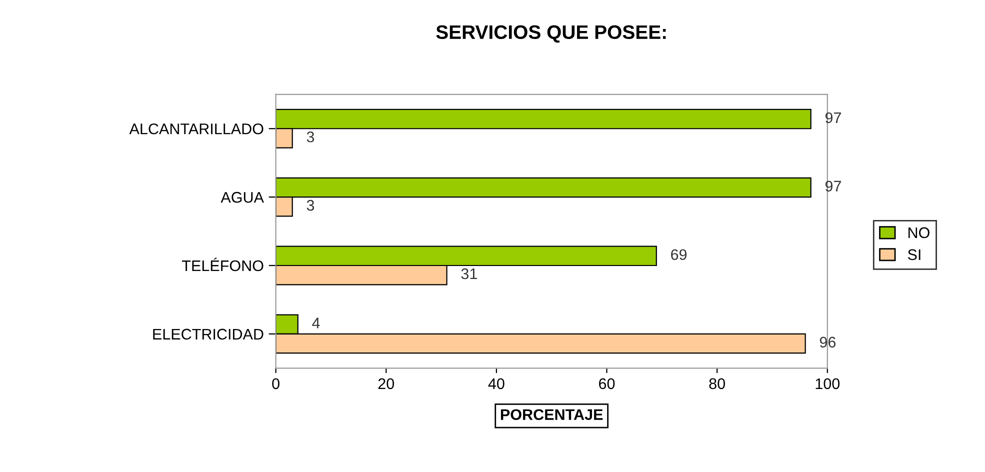 Image resolution: width=985 pixels, height=472 pixels. I want to click on data-label: 31, so click(469, 274).